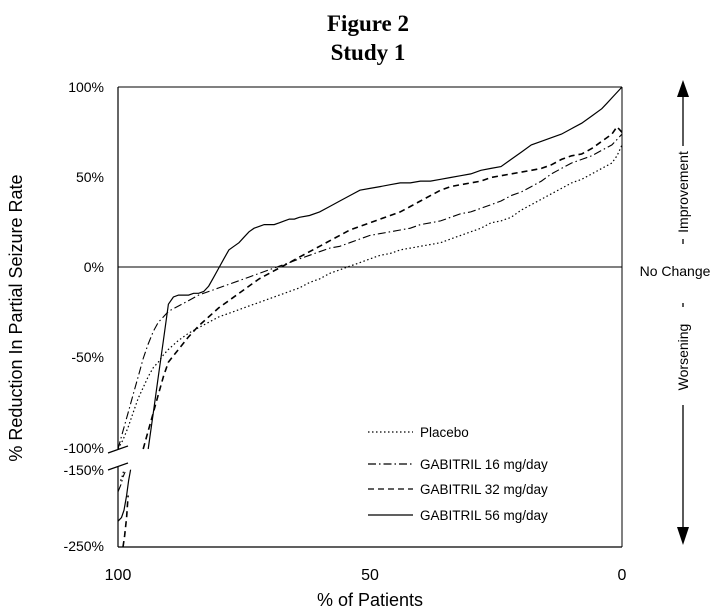 The image size is (721, 613). What do you see at coordinates (683, 88) in the screenshot?
I see `up-arrow-icon` at bounding box center [683, 88].